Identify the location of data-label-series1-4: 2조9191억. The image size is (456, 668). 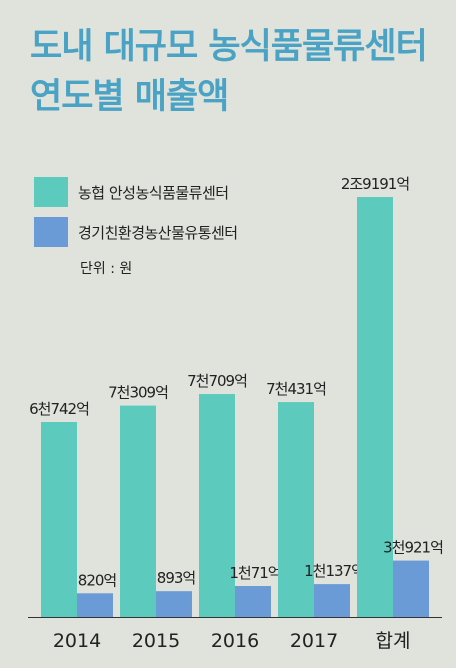
(375, 184).